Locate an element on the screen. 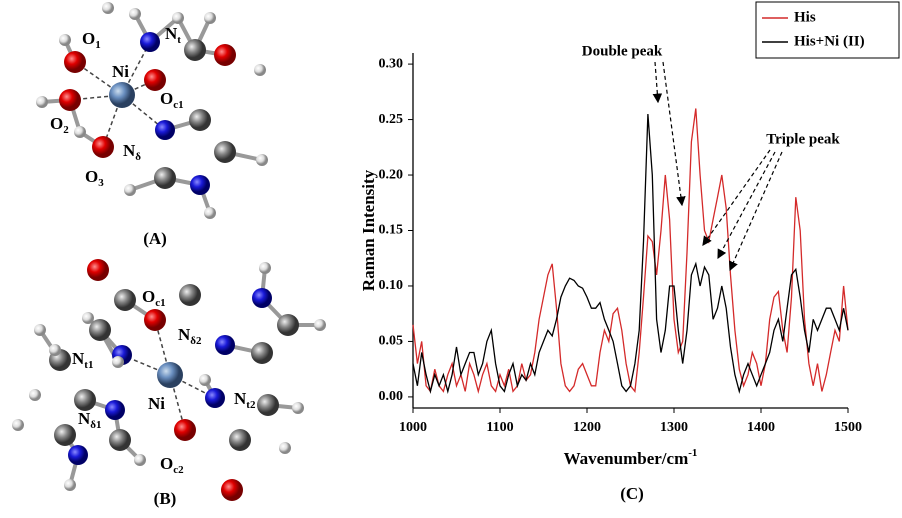  atom-label: Oc2 is located at coordinates (172, 465).